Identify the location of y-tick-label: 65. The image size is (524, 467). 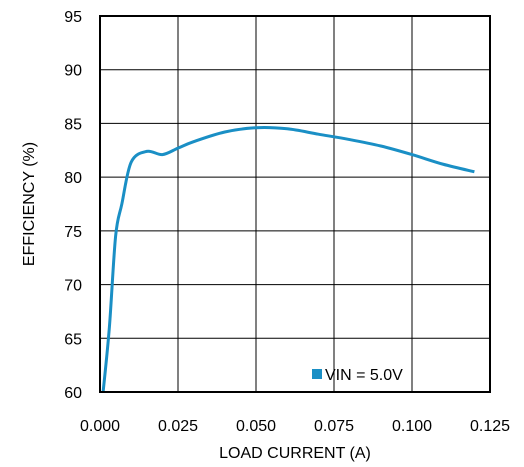
(73, 339).